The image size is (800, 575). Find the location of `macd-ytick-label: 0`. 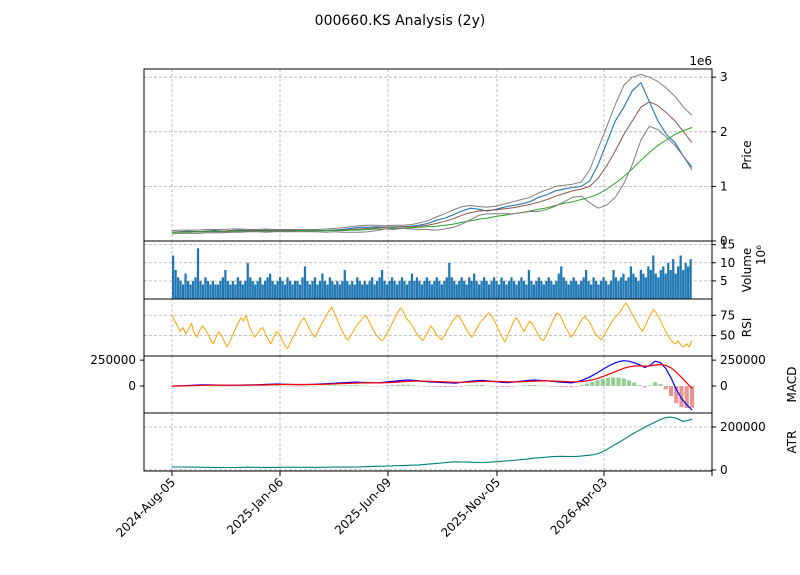

macd-ytick-label: 0 is located at coordinates (724, 386).